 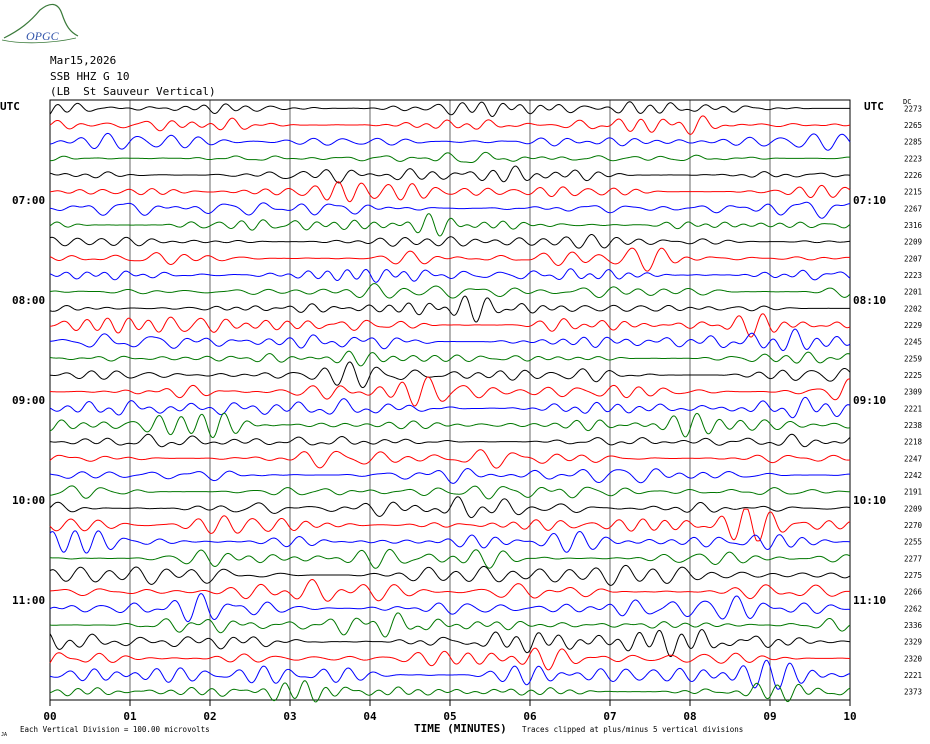 What do you see at coordinates (209, 716) in the screenshot?
I see `x-tick-label: 02` at bounding box center [209, 716].